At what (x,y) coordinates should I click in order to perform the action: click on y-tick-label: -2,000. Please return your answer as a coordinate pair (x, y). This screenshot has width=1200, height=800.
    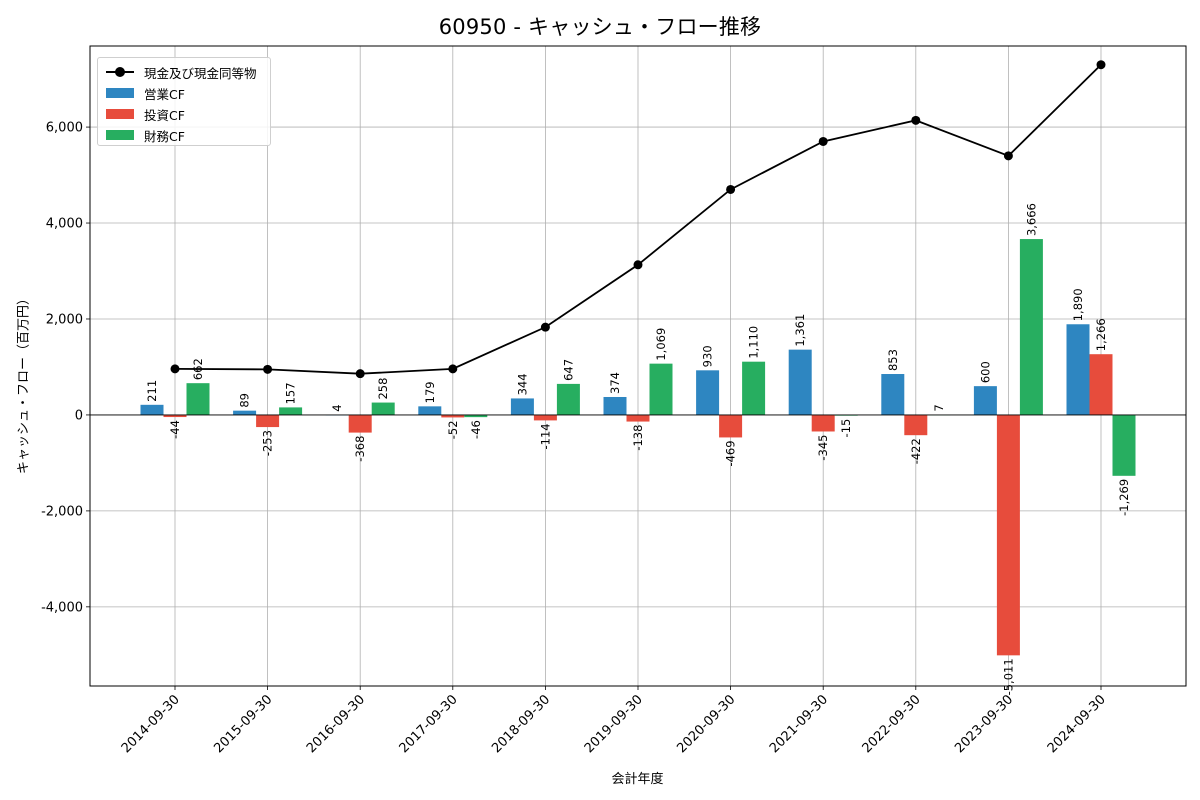
    Looking at the image, I should click on (62, 511).